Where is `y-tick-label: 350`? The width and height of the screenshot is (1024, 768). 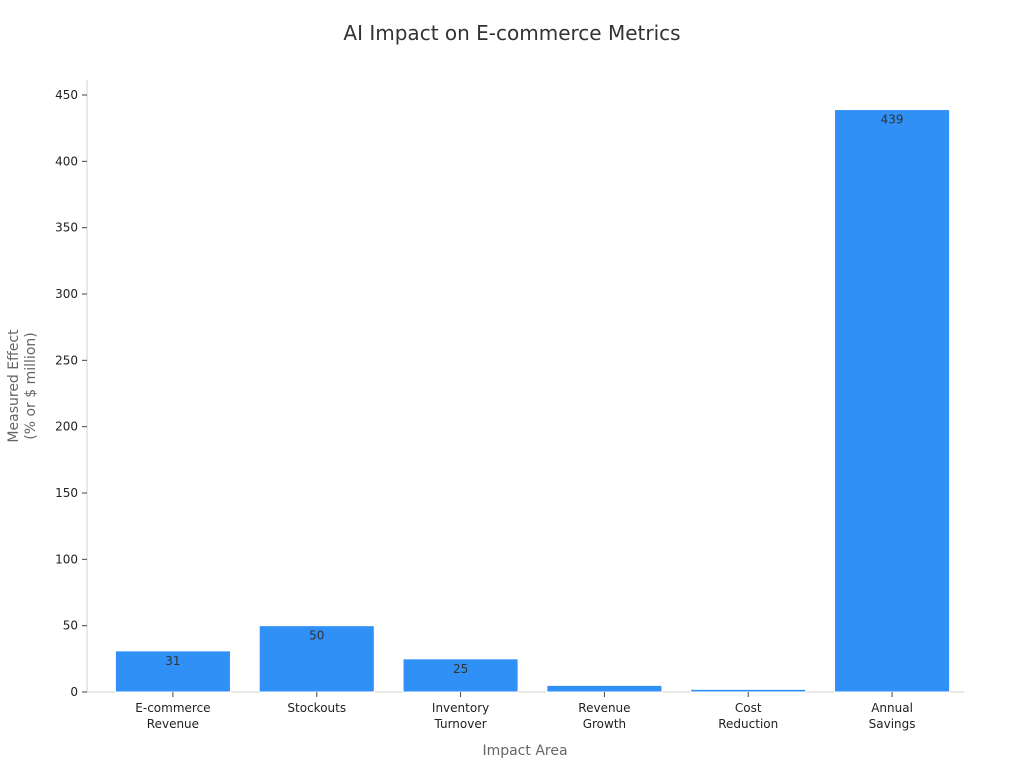 y-tick-label: 350 is located at coordinates (66, 228).